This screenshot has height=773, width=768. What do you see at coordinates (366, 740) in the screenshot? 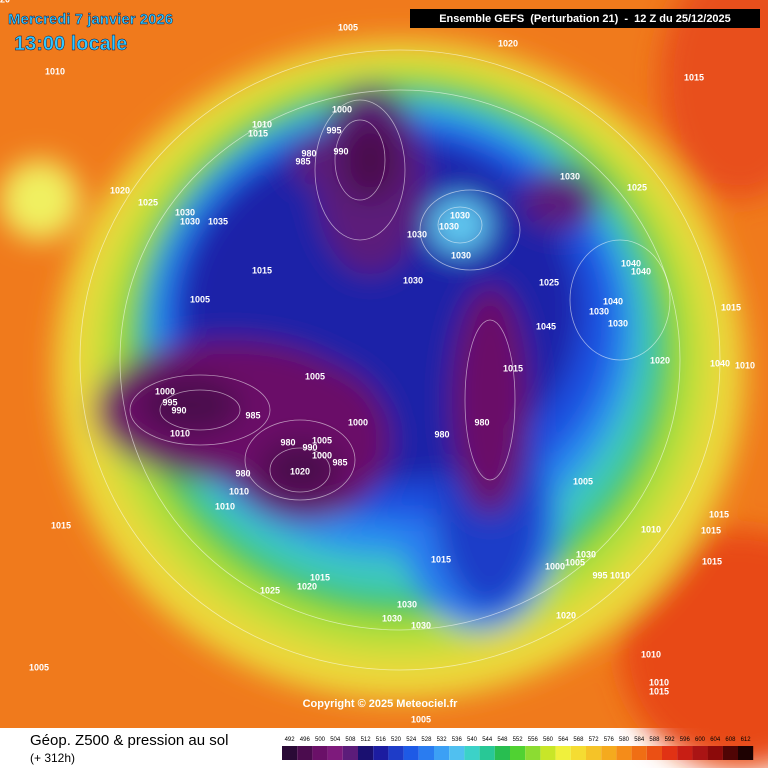
I see `scale-label: 512` at bounding box center [366, 740].